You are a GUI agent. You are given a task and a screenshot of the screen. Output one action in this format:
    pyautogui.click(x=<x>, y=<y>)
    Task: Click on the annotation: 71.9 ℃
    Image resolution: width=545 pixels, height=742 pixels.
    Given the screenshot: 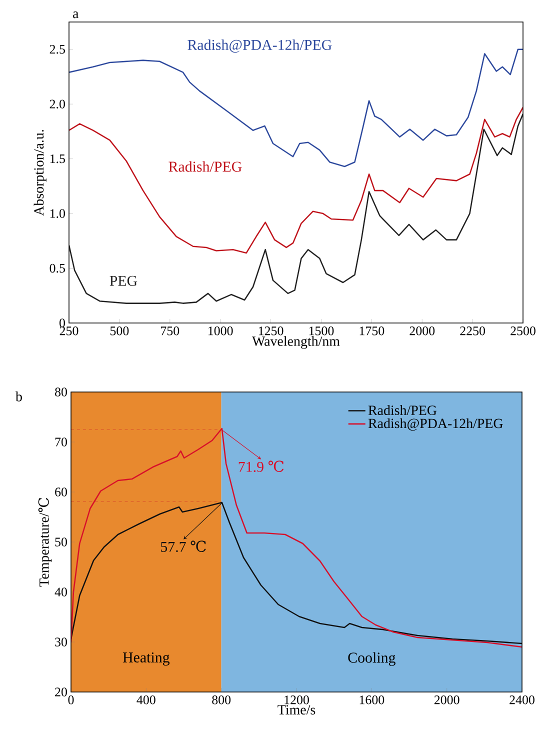 What is the action you would take?
    pyautogui.click(x=261, y=466)
    